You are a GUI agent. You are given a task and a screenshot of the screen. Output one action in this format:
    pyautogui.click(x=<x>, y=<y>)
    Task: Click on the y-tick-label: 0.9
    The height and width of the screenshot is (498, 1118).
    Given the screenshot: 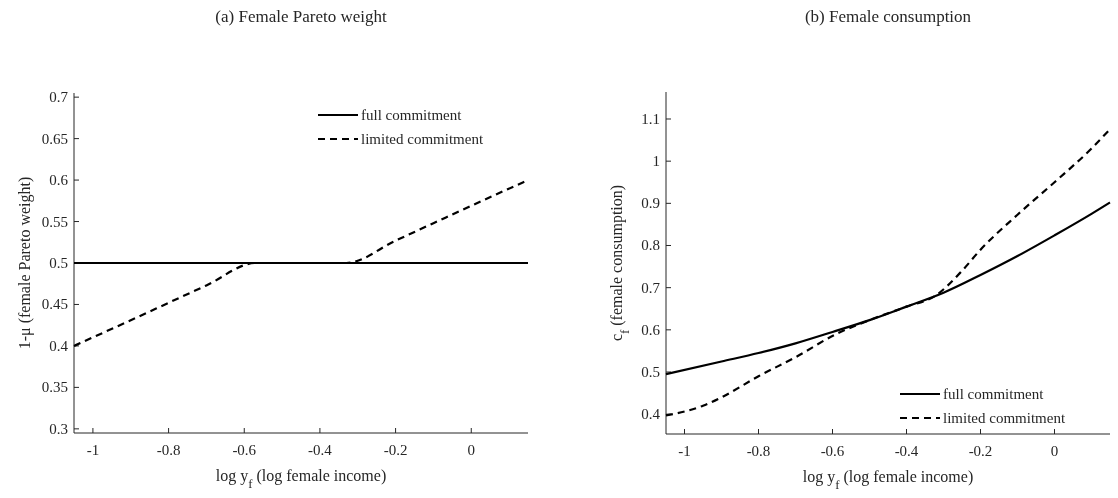 What is the action you would take?
    pyautogui.click(x=650, y=203)
    